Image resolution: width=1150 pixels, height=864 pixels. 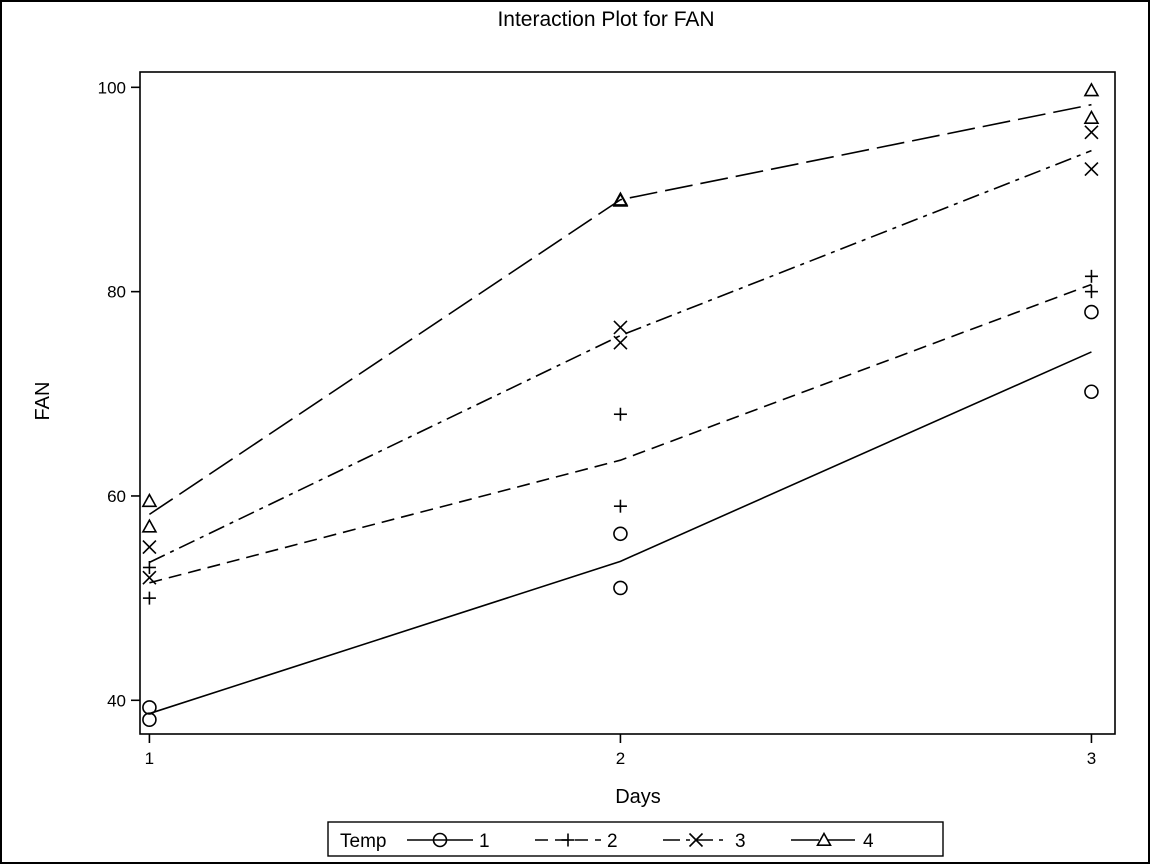 What do you see at coordinates (620, 758) in the screenshot?
I see `x-tick-label-2: 2` at bounding box center [620, 758].